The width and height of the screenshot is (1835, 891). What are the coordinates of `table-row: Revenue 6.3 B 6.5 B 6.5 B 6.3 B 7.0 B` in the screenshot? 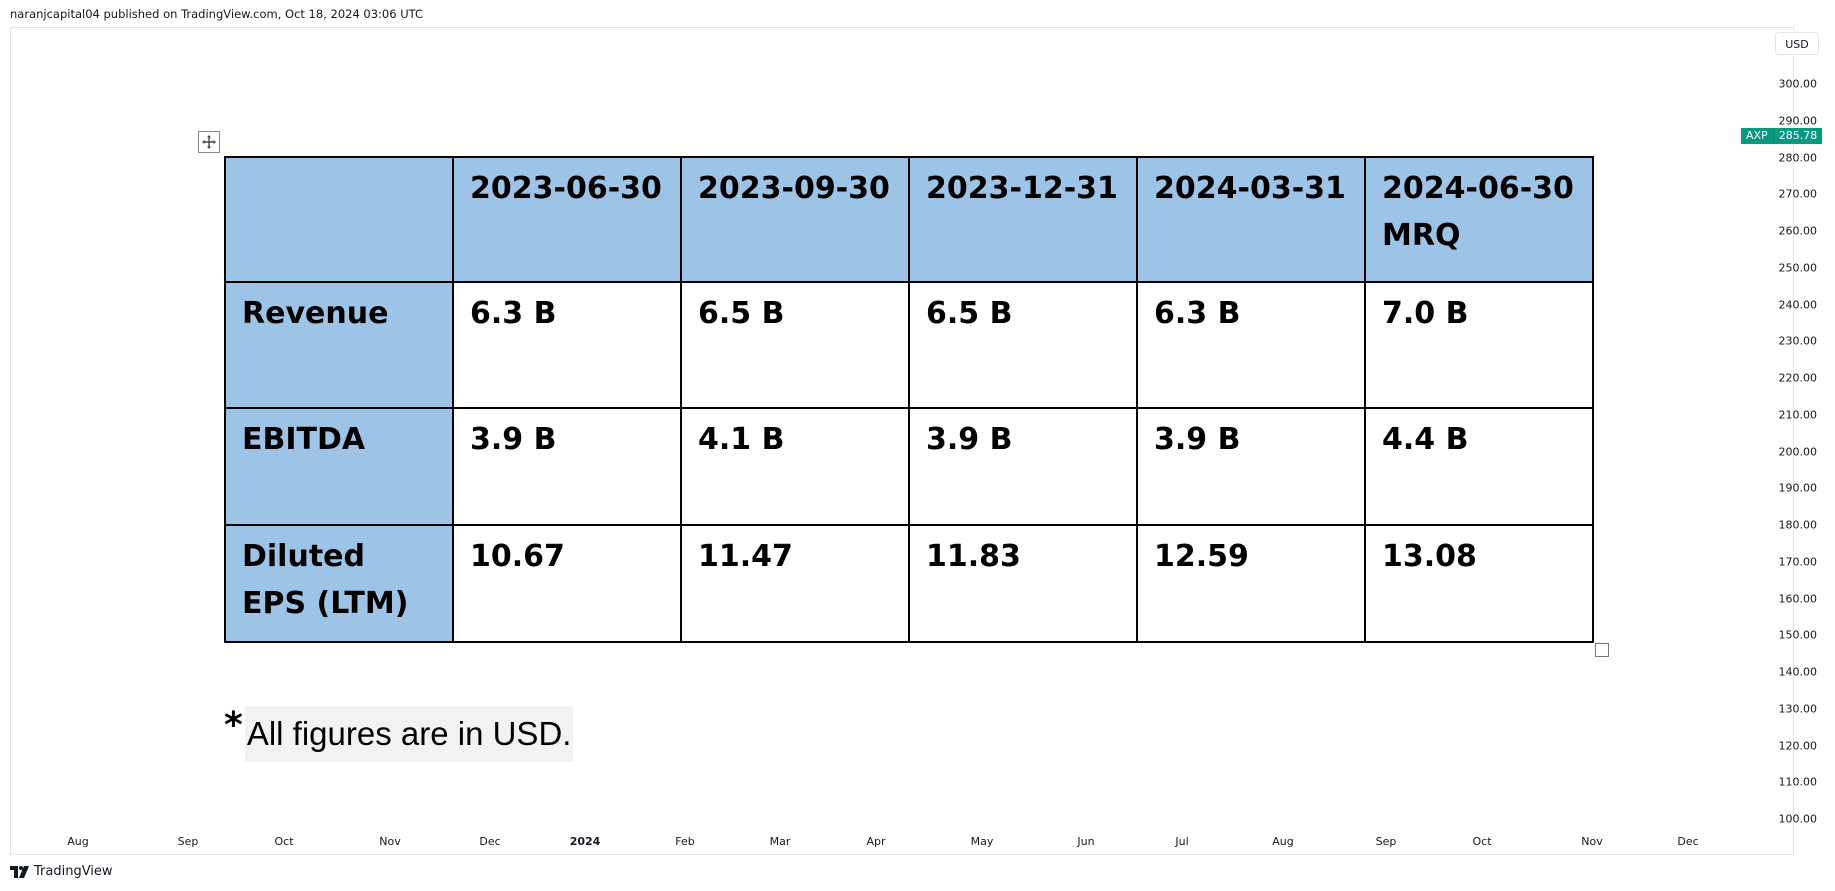 It's located at (909, 345).